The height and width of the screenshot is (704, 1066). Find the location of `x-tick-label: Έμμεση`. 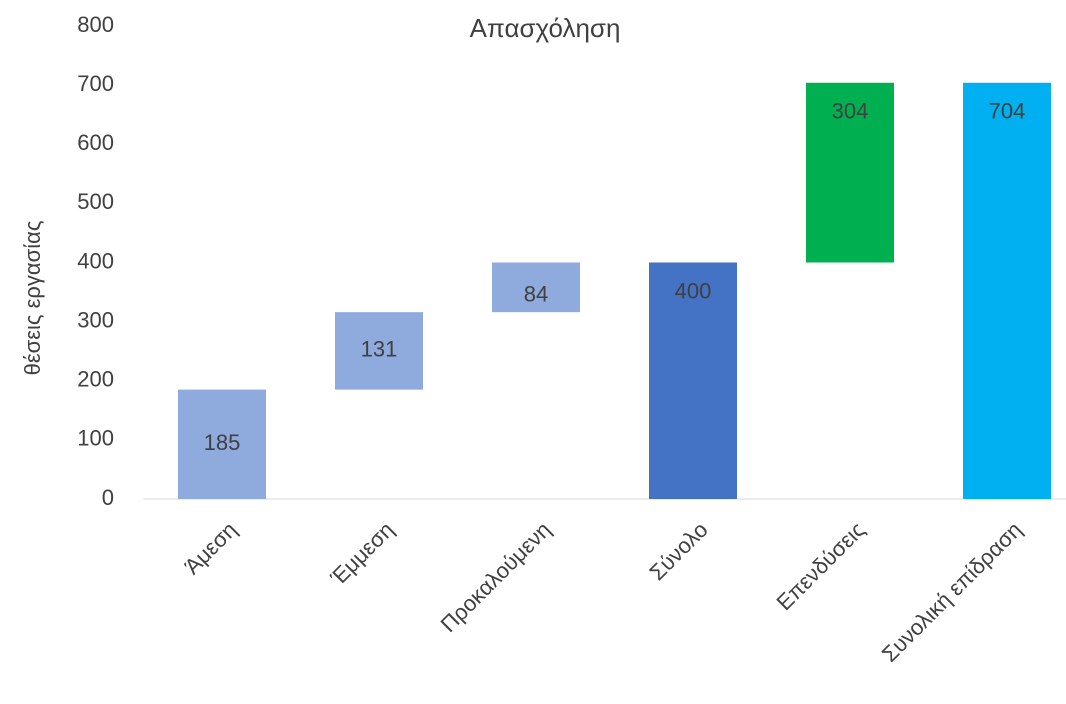

x-tick-label: Έμμεση is located at coordinates (362, 554).